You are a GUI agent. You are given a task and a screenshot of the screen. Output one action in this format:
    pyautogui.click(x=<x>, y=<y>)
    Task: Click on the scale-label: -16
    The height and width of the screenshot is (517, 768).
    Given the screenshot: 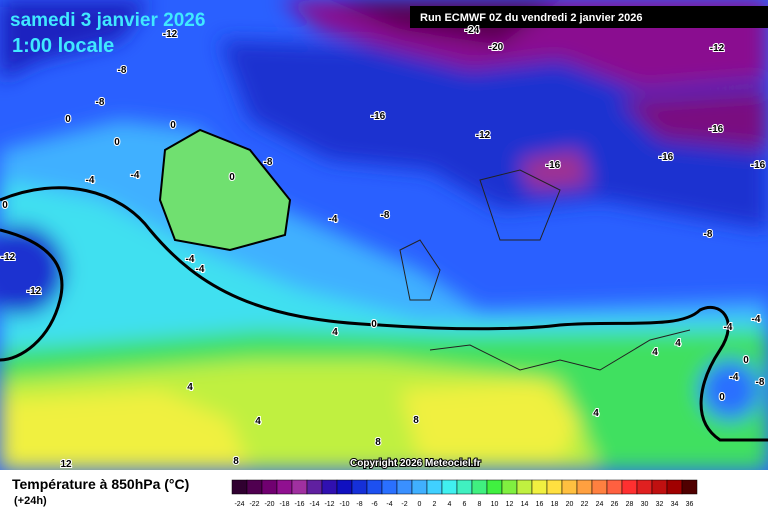 What is the action you would take?
    pyautogui.click(x=299, y=504)
    